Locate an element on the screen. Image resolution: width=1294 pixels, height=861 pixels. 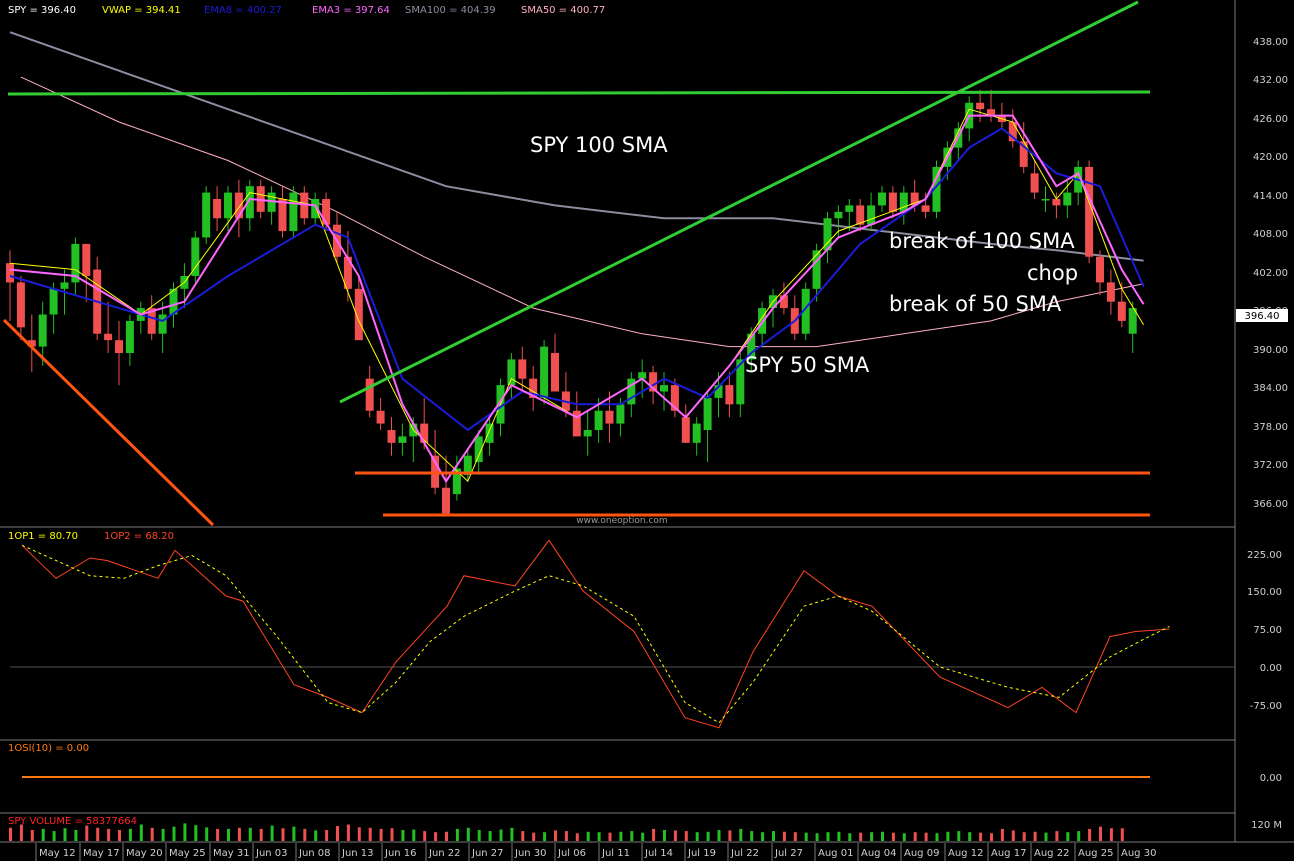
osc-tick: 75.00 is located at coordinates (1267, 630).